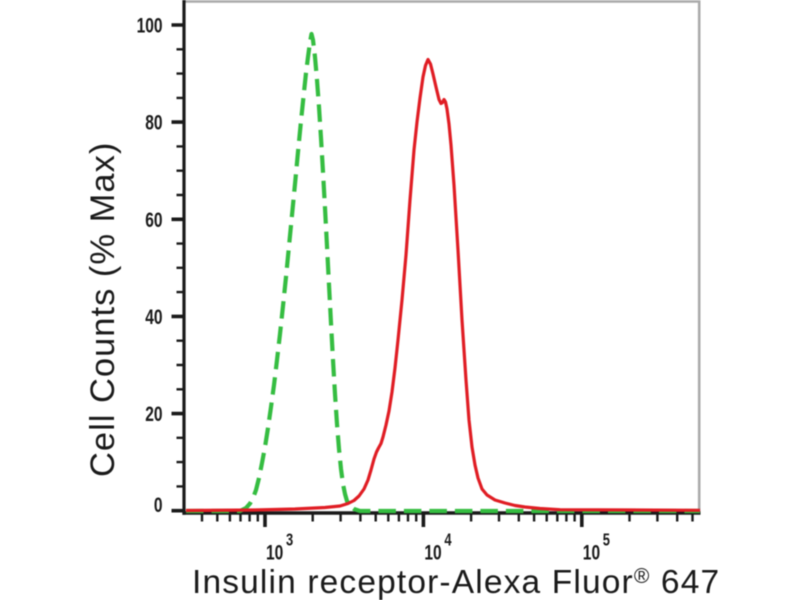 The width and height of the screenshot is (800, 600). Describe the element at coordinates (153, 317) in the screenshot. I see `svg-text: 40` at that location.